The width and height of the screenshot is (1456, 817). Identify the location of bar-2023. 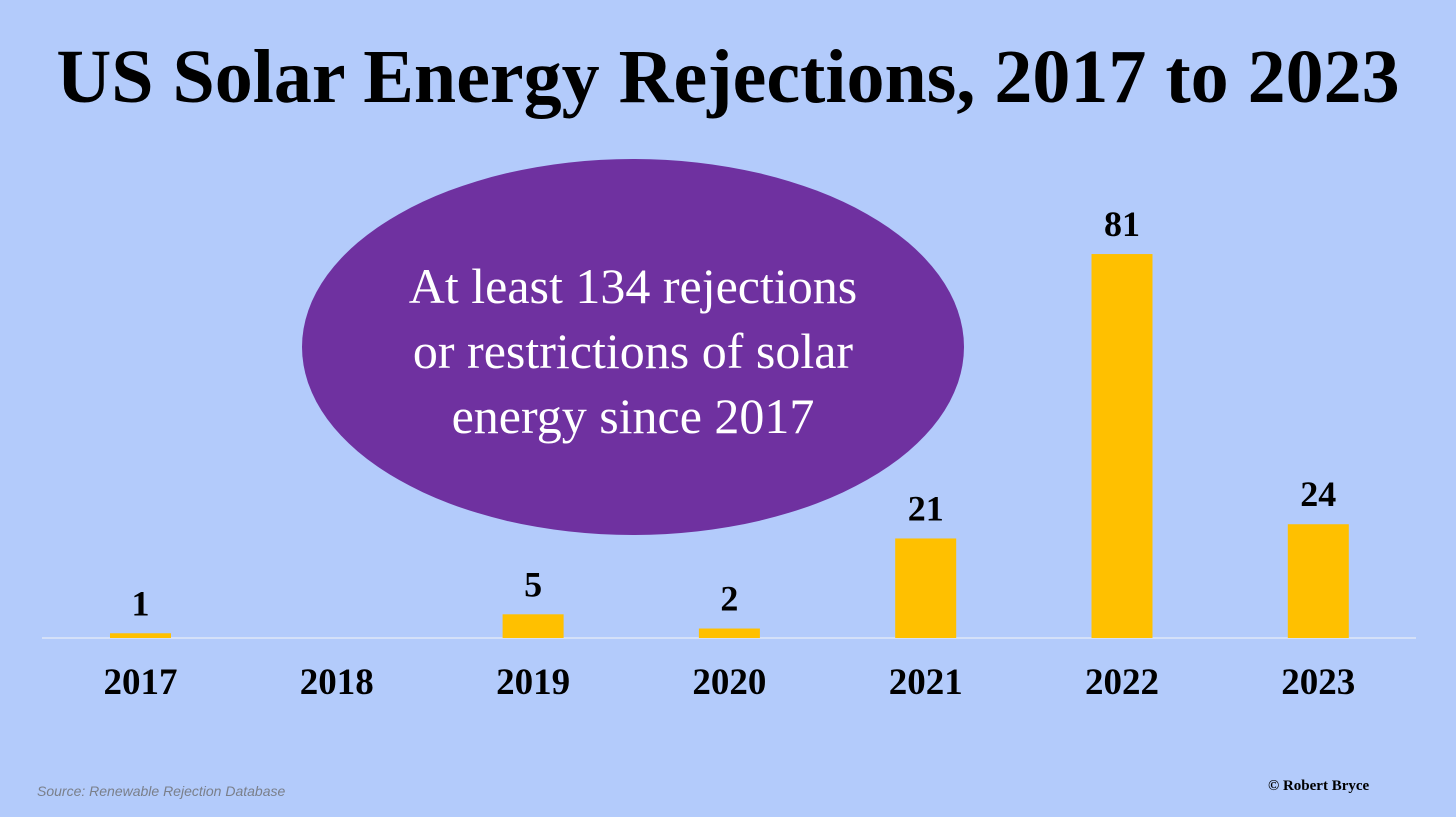
(1318, 581).